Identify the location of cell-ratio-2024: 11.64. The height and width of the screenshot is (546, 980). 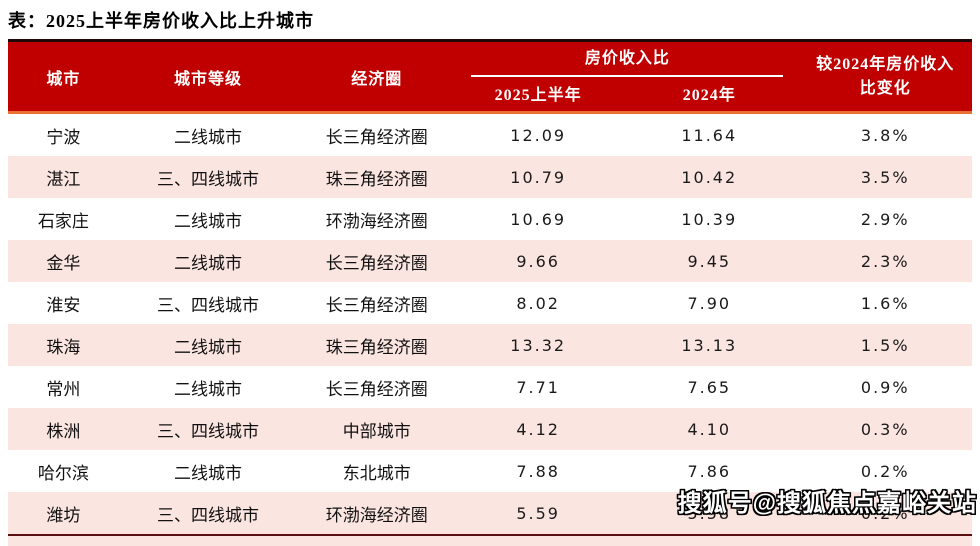
(709, 135).